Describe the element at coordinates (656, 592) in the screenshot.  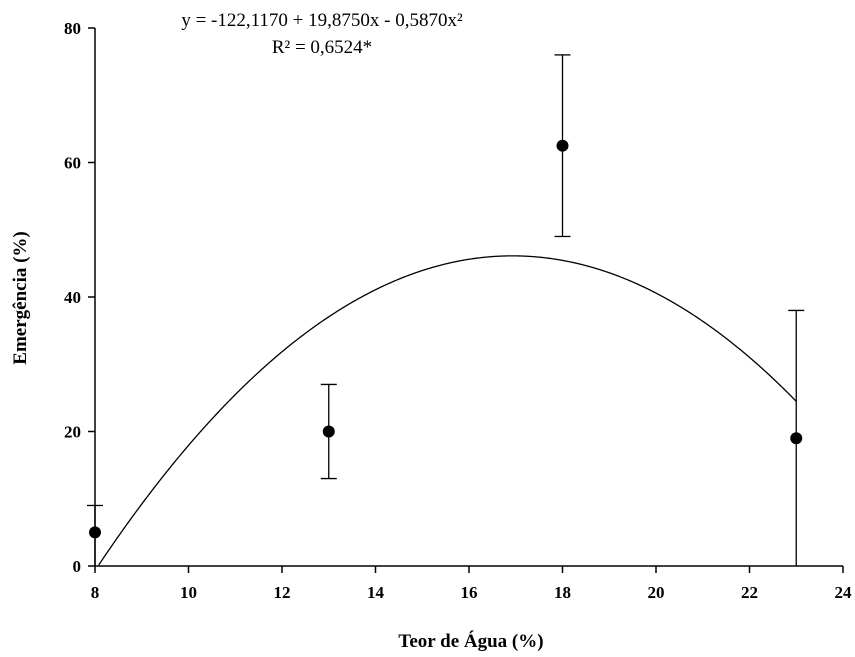
I see `x-tick-label: 20` at that location.